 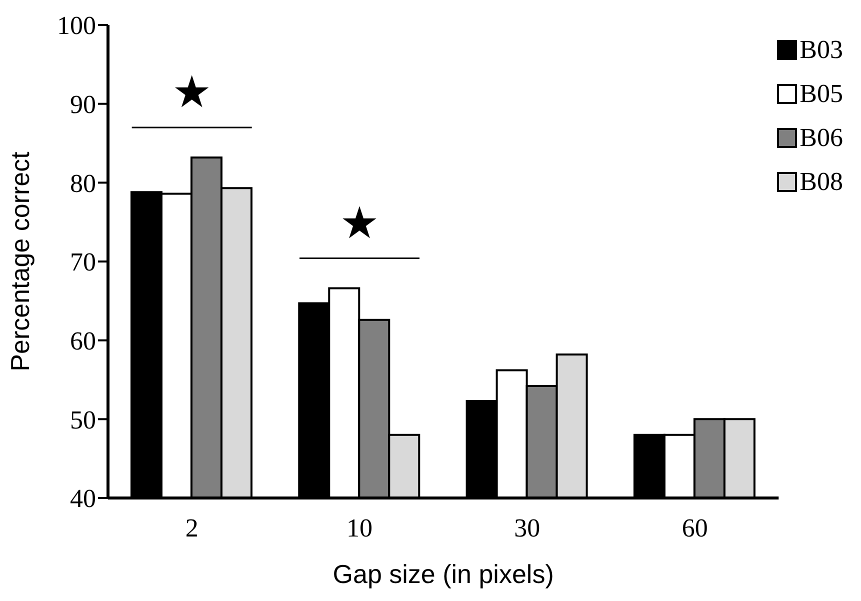 What do you see at coordinates (83, 341) in the screenshot?
I see `y-tick-label: 60` at bounding box center [83, 341].